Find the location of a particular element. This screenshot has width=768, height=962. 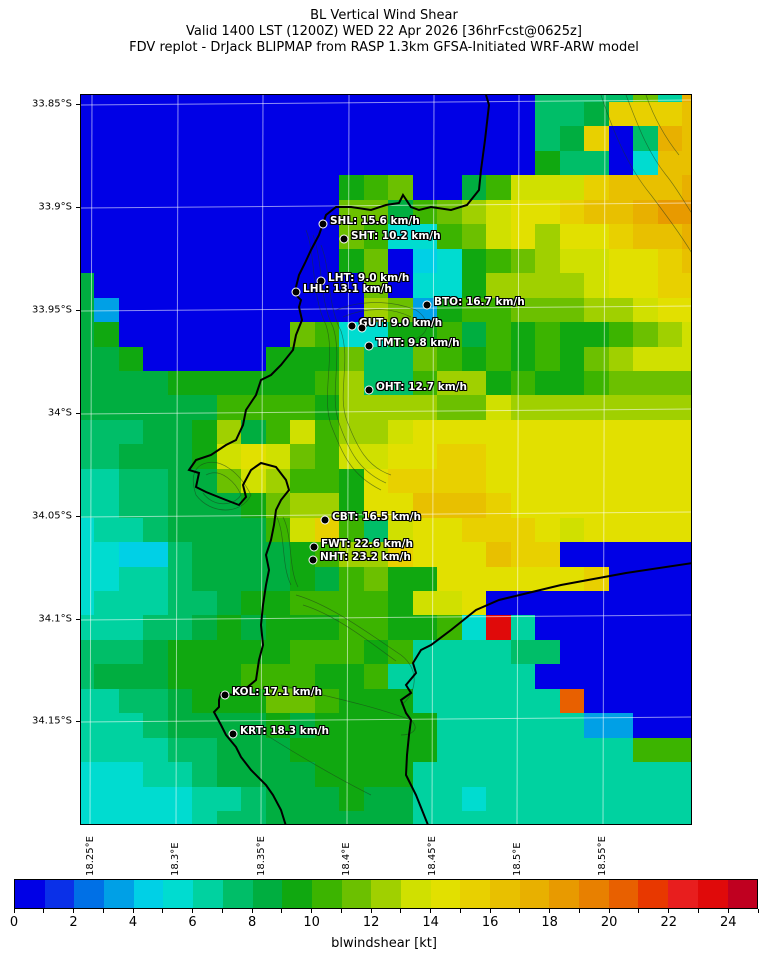

colorbar-tick-label: 4 is located at coordinates (133, 922).